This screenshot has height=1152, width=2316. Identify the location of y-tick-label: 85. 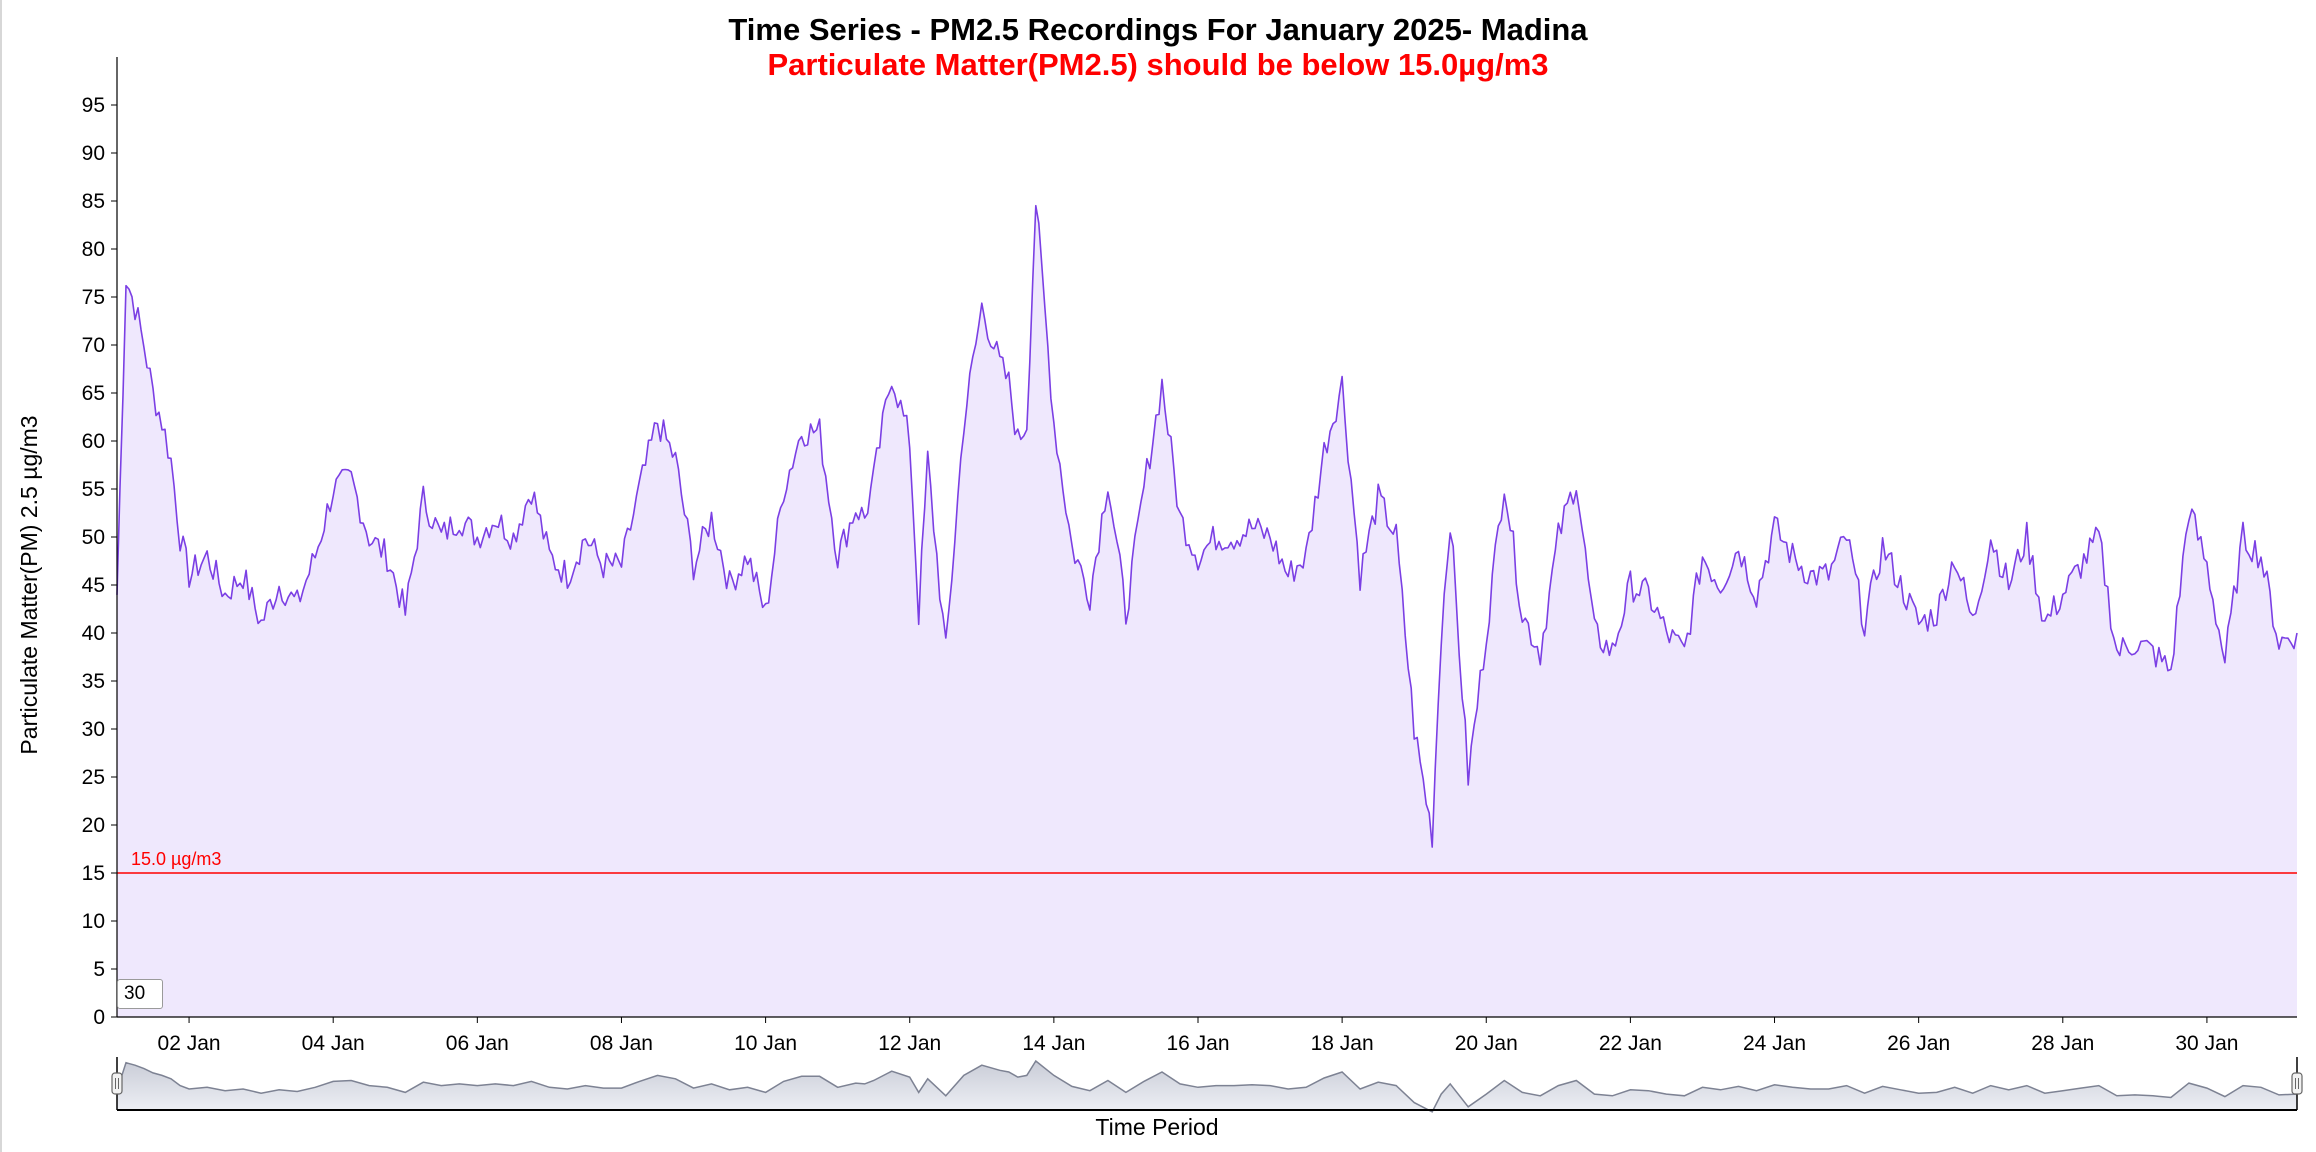
(93, 201).